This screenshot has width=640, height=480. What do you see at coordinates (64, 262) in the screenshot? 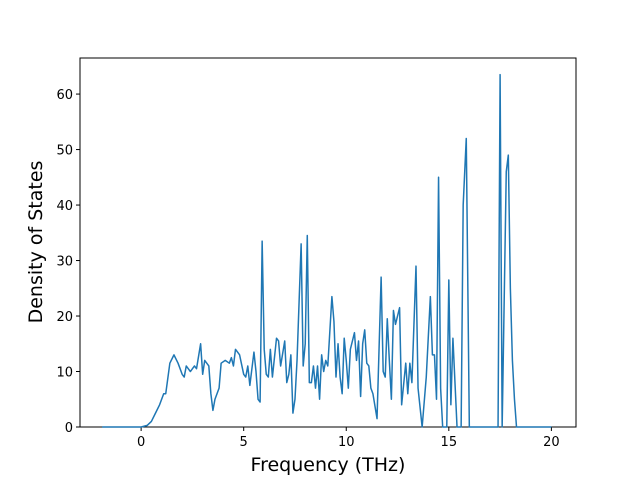
I see `y-tick-label: 30` at bounding box center [64, 262].